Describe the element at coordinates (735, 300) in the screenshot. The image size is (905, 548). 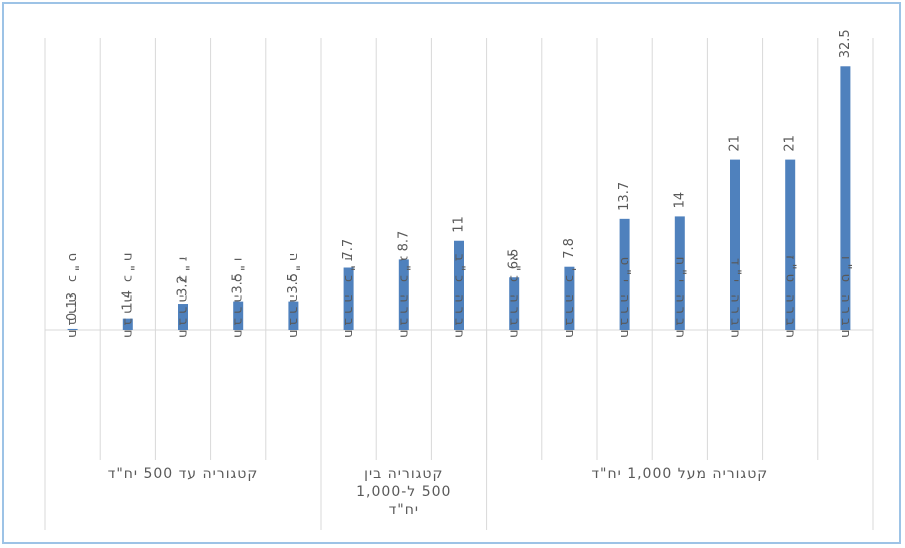
I see `category-label: חברה י"ד` at that location.